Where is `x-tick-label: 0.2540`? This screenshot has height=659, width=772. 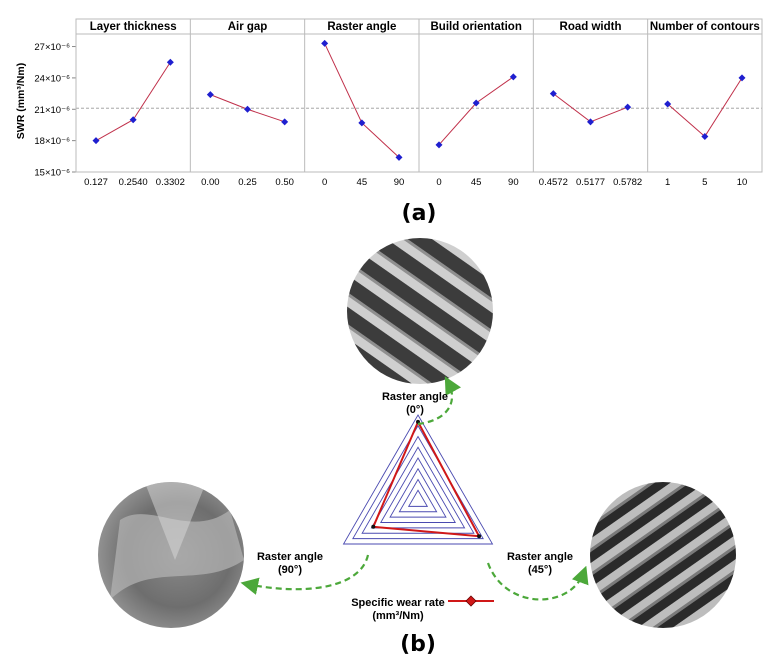
x-tick-label: 0.2540 is located at coordinates (133, 182).